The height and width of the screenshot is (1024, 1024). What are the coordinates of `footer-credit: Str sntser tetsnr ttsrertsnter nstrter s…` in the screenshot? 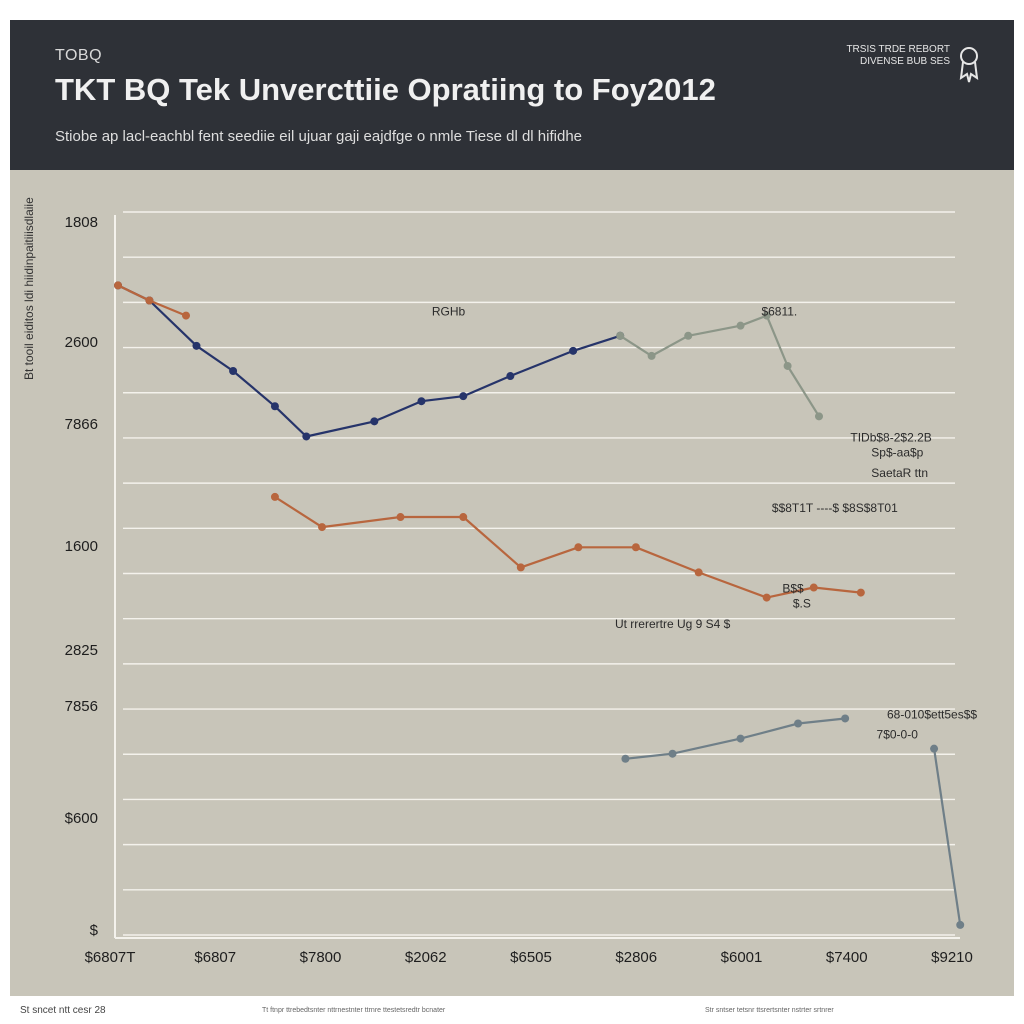 It's located at (769, 1010).